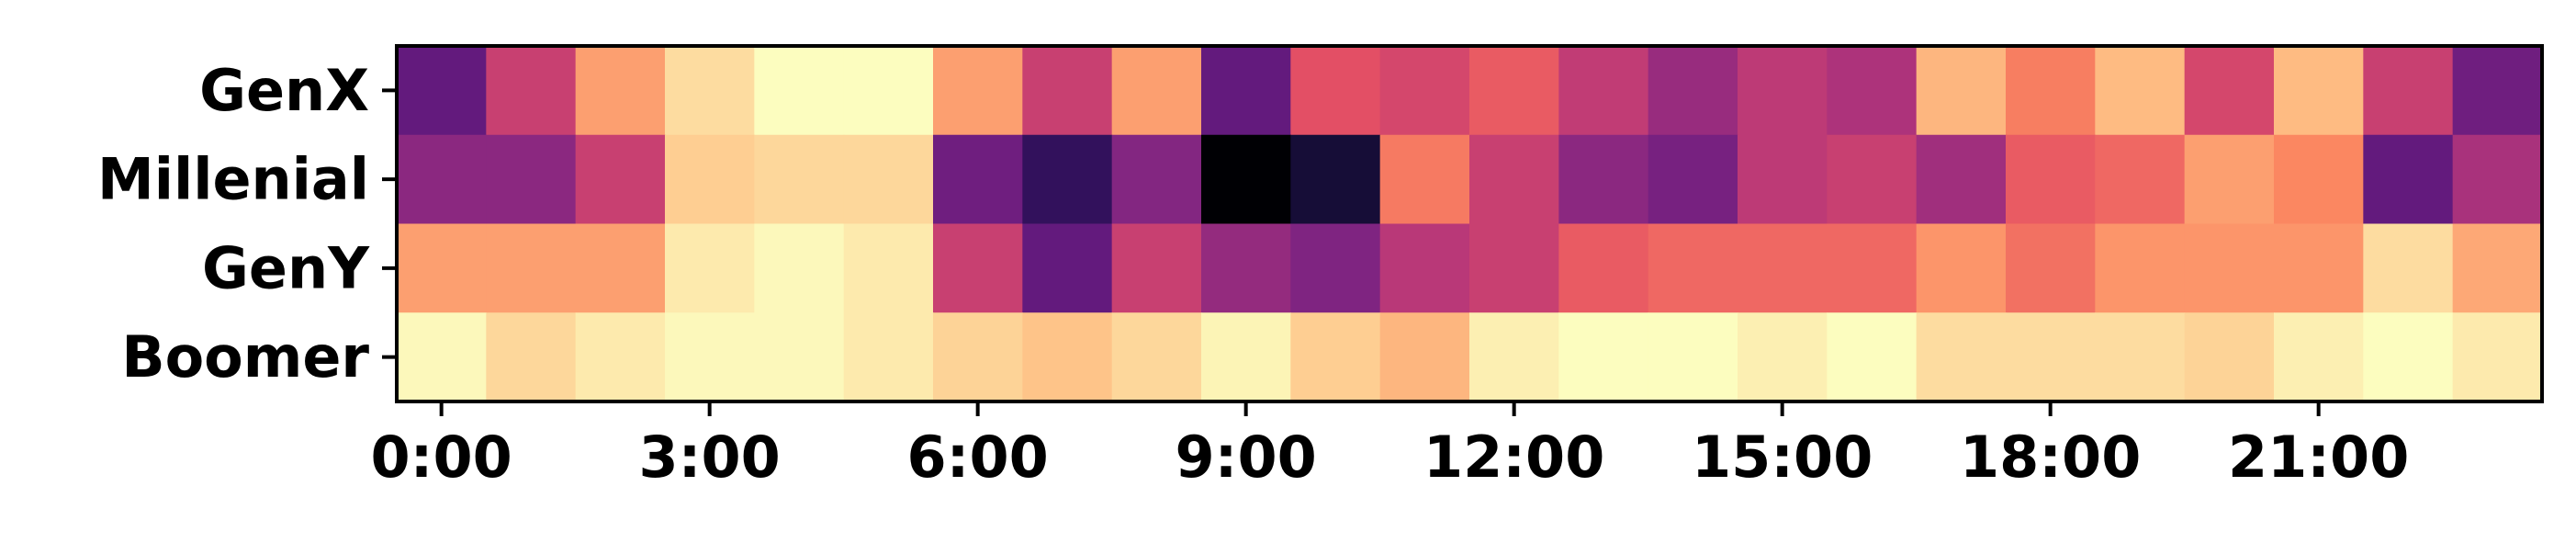 The image size is (2576, 554). Describe the element at coordinates (2318, 457) in the screenshot. I see `x-tick-label-21-00: 21:00` at that location.